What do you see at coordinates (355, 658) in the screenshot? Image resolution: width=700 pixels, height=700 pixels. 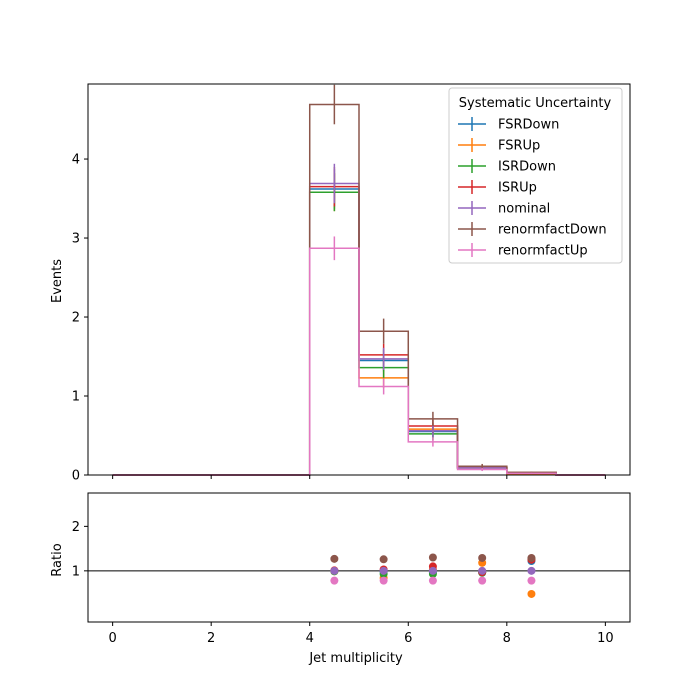 I see `x-axis-label: Jet multiplicity` at bounding box center [355, 658].